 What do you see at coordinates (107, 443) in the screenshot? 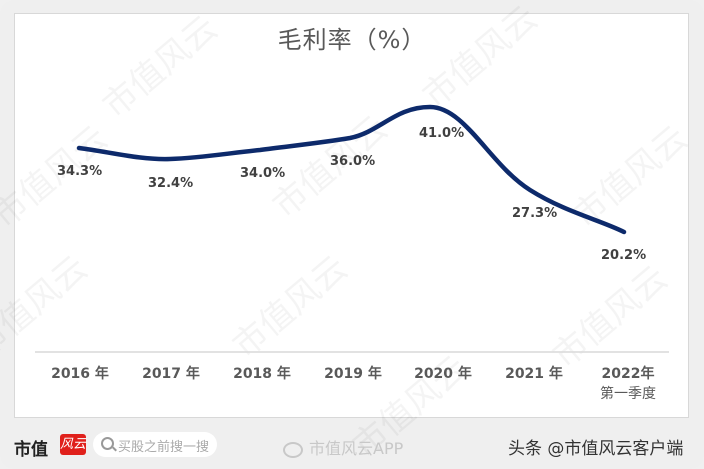
I see `search-icon` at bounding box center [107, 443].